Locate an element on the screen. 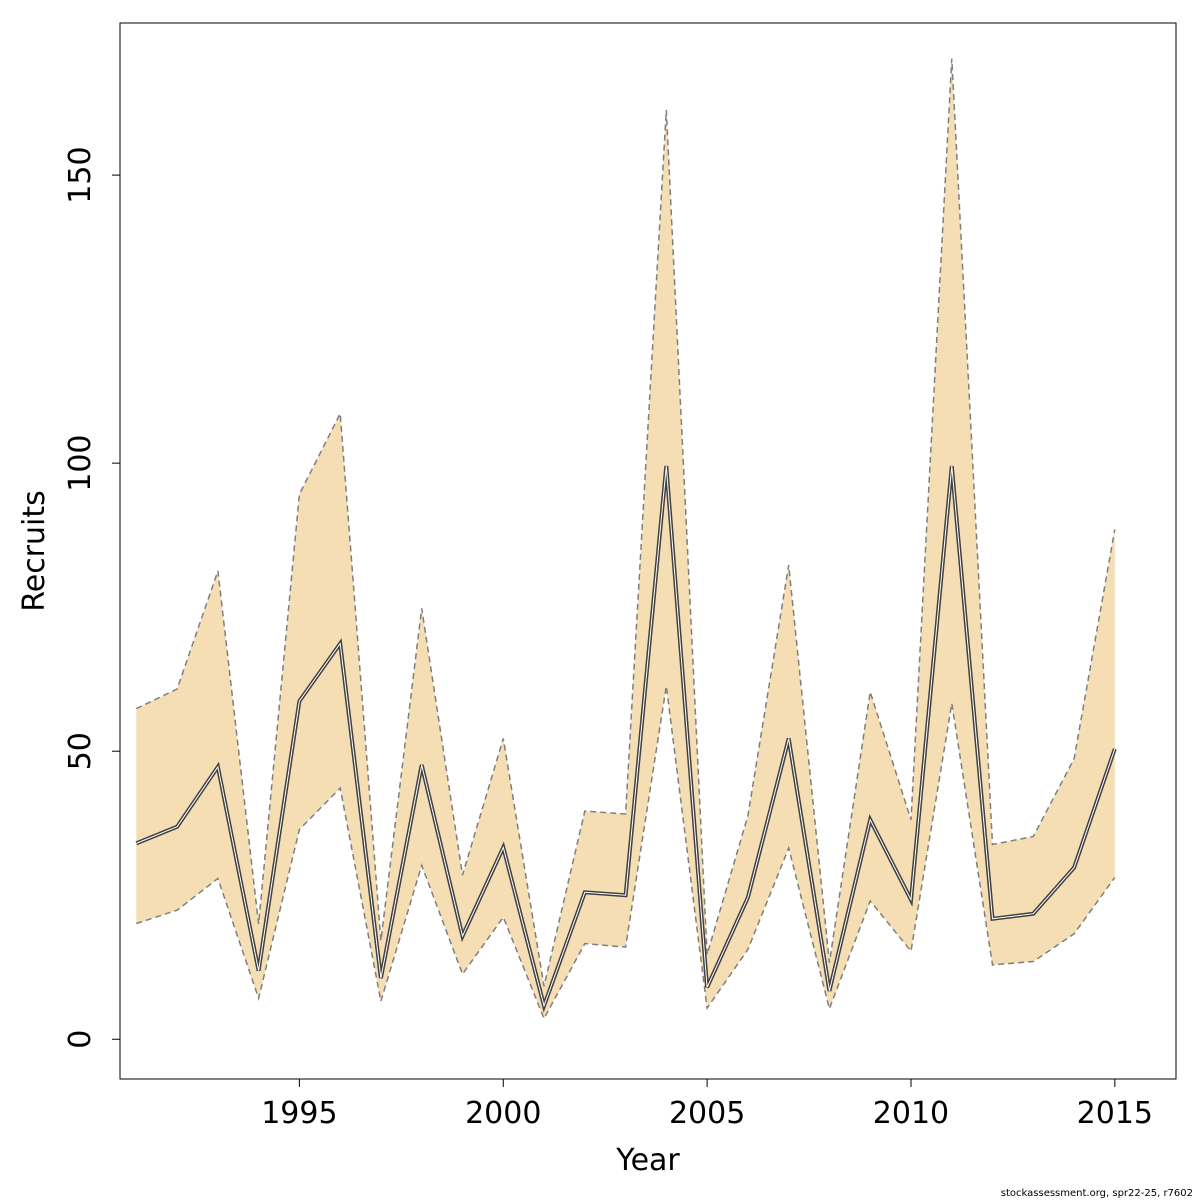 This screenshot has width=1200, height=1200. y-tick-label: 150 is located at coordinates (80, 174).